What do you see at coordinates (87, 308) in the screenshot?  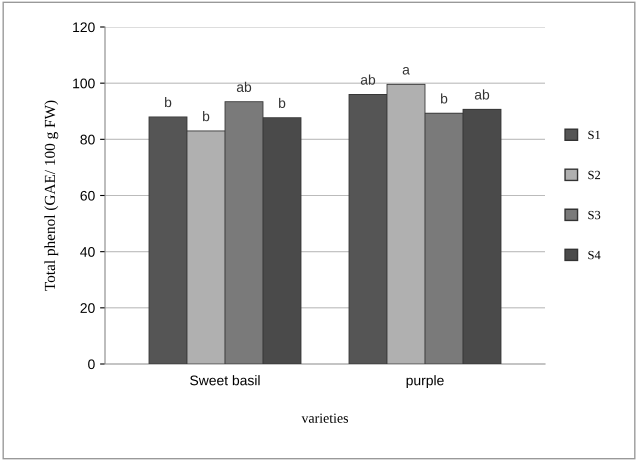 I see `y-tick-label: 20` at bounding box center [87, 308].